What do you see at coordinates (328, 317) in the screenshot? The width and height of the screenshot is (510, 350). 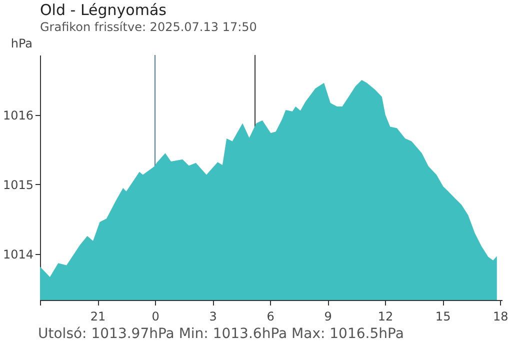 I see `x-tick-label: 9` at bounding box center [328, 317].